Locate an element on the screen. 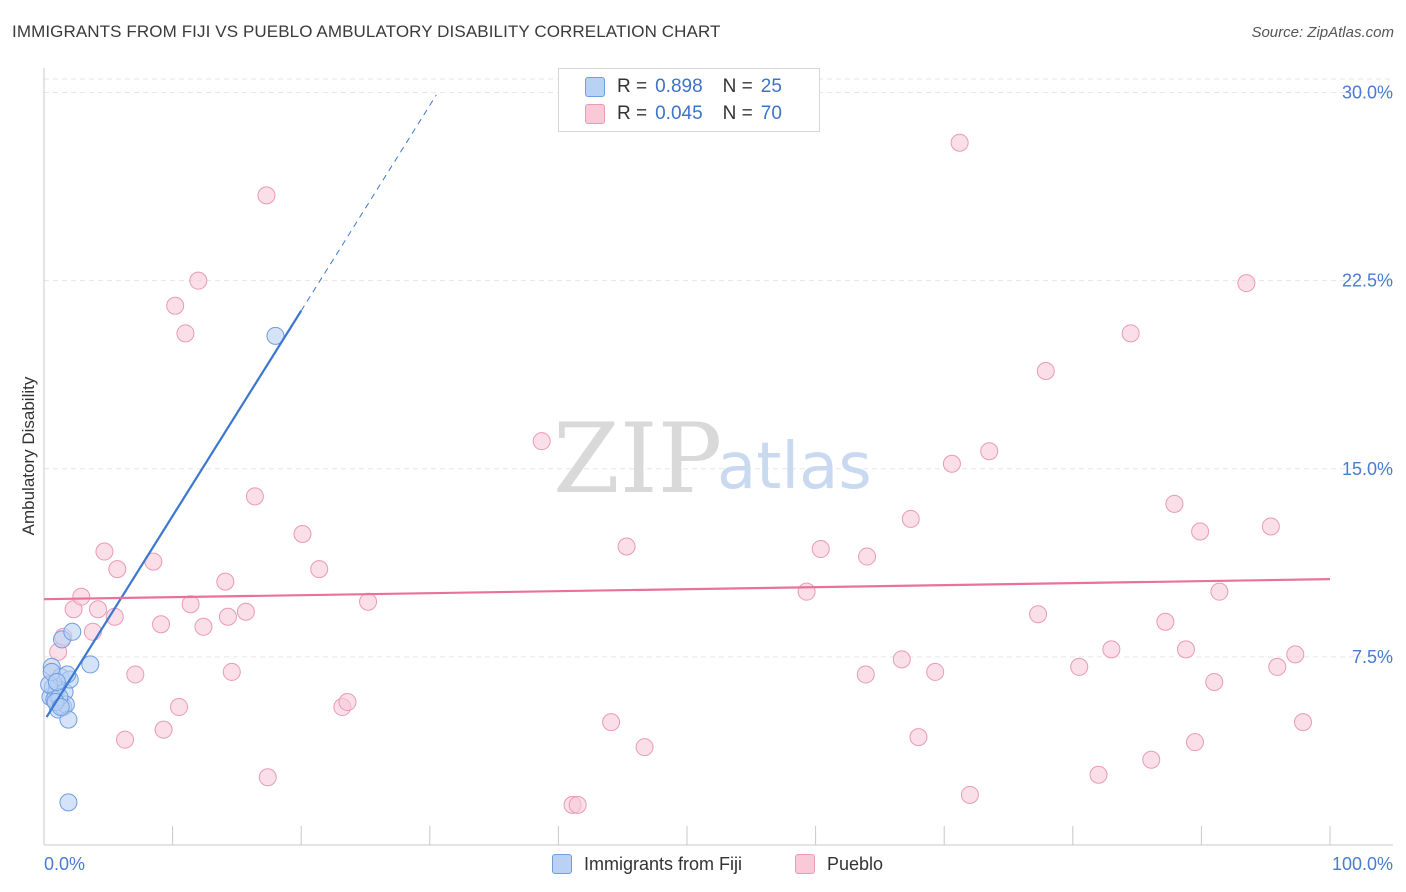 This screenshot has height=892, width=1406. pueblo-r-label: R = is located at coordinates (632, 113).